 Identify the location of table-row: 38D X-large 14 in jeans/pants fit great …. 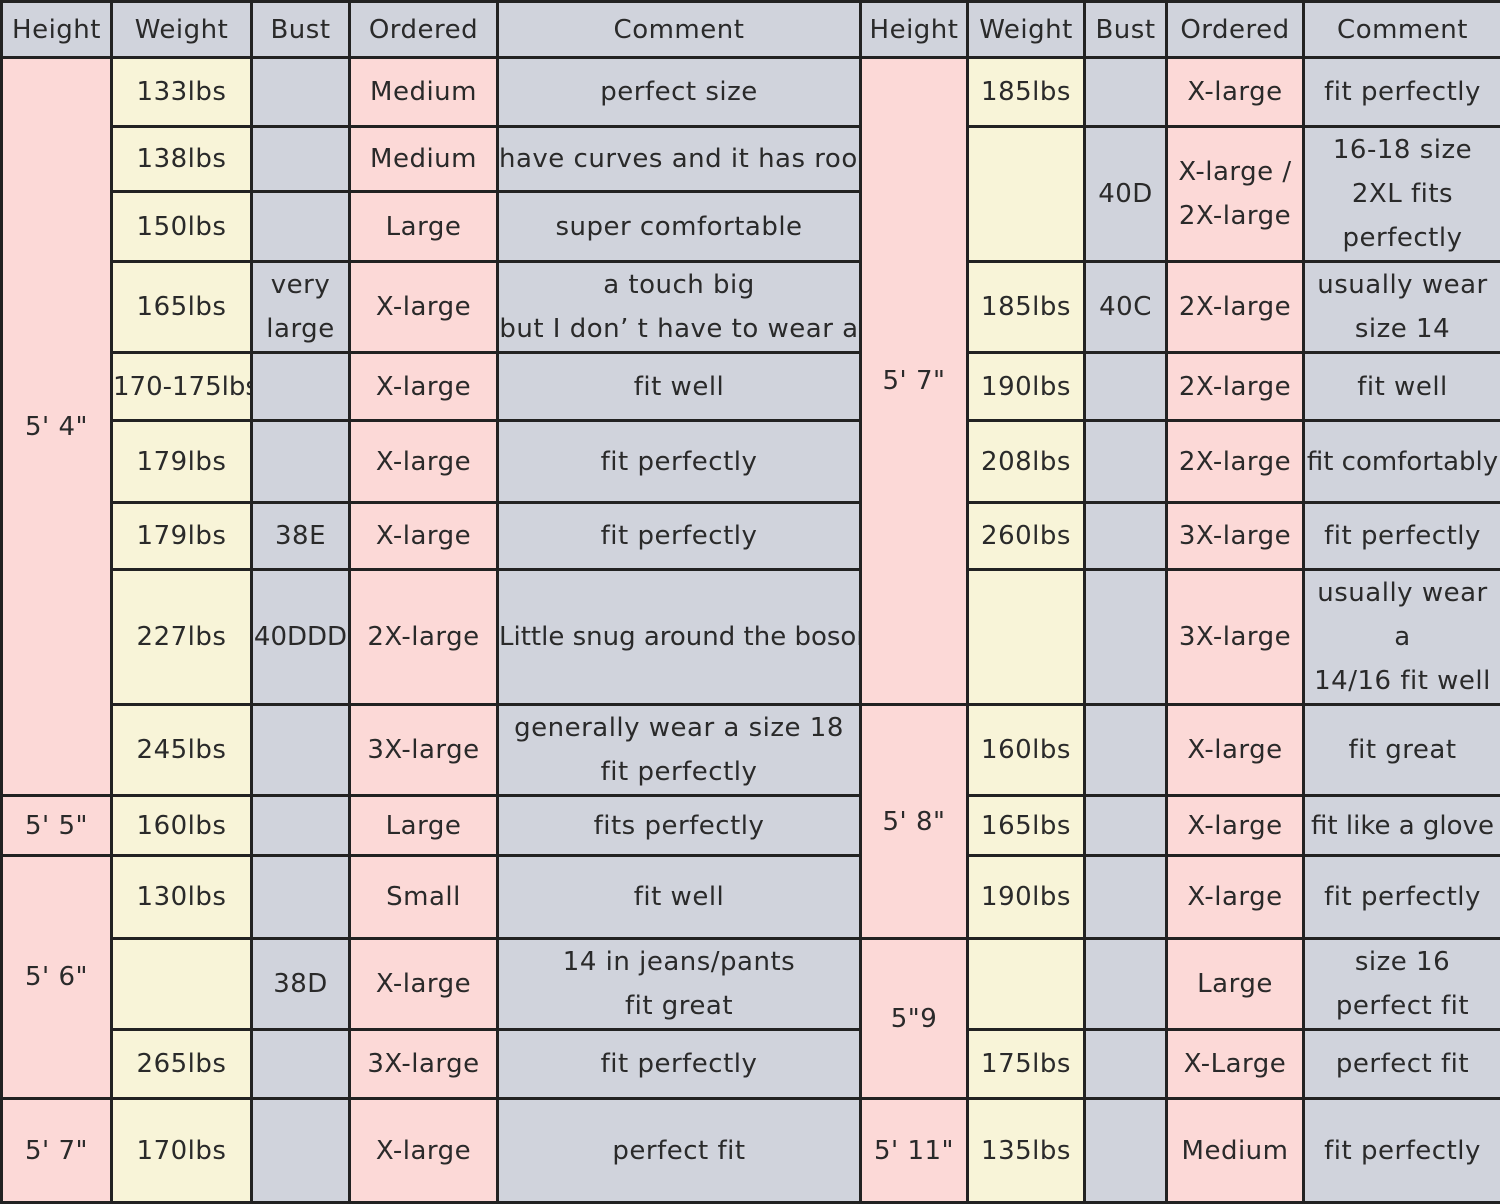
(751, 984).